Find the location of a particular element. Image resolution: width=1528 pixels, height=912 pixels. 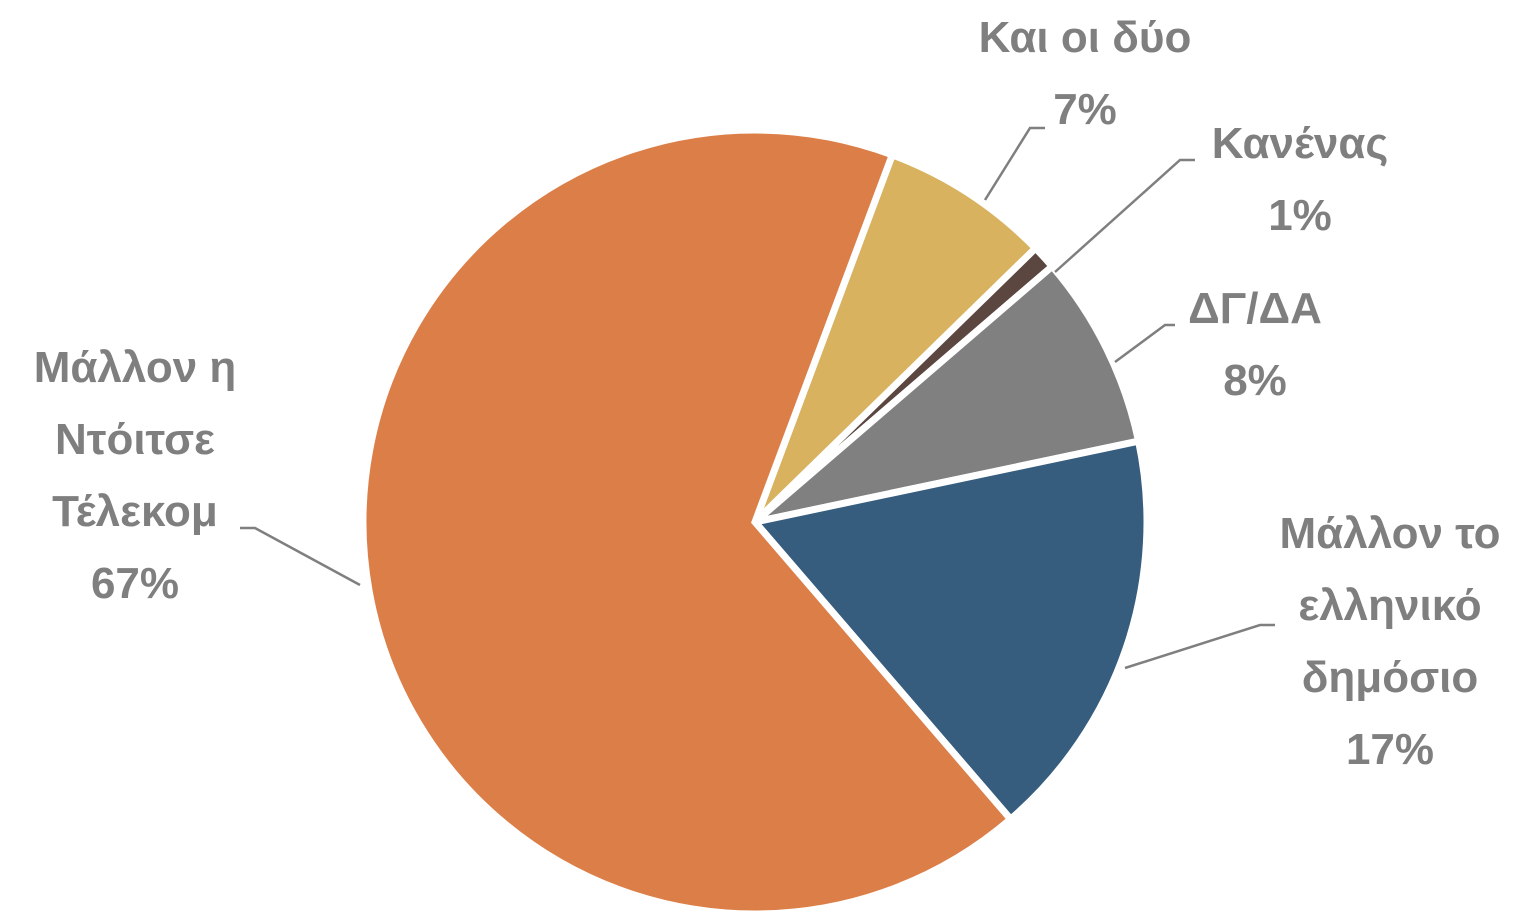

value-label: 67% is located at coordinates (135, 583).